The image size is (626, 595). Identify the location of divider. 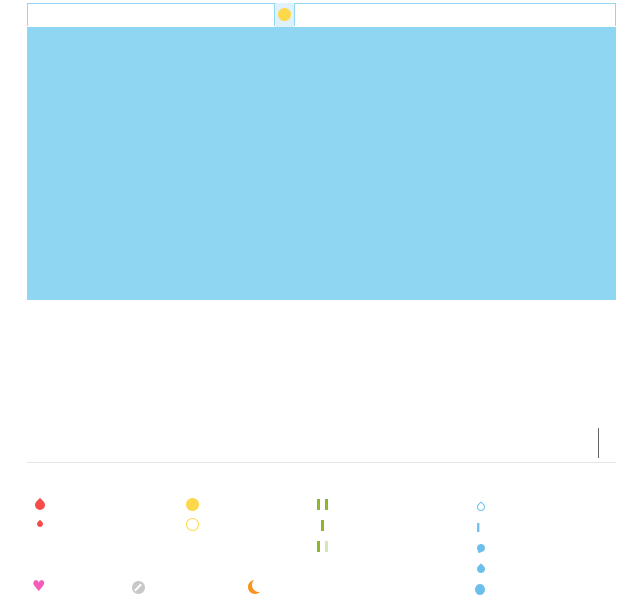
(321, 462).